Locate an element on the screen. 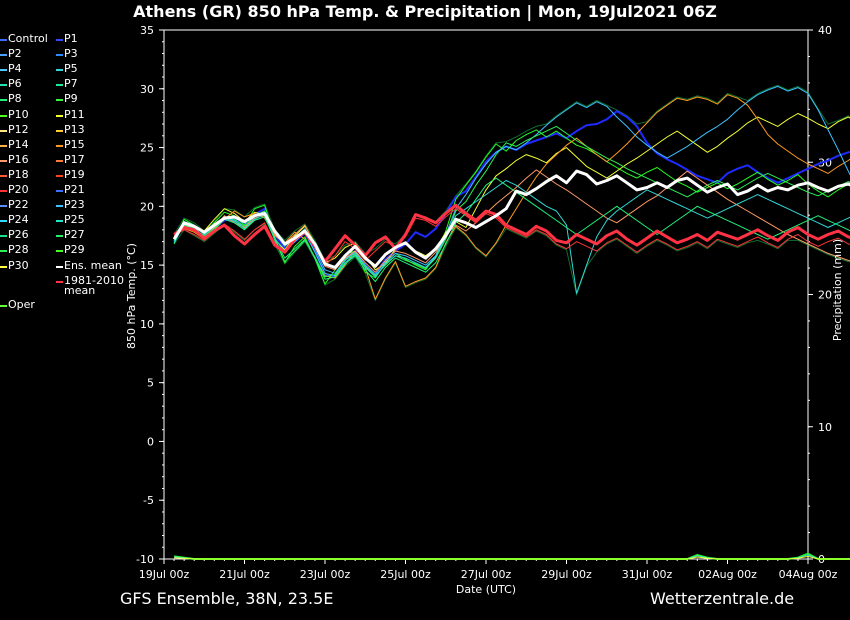  legend-label: P10 is located at coordinates (18, 114).